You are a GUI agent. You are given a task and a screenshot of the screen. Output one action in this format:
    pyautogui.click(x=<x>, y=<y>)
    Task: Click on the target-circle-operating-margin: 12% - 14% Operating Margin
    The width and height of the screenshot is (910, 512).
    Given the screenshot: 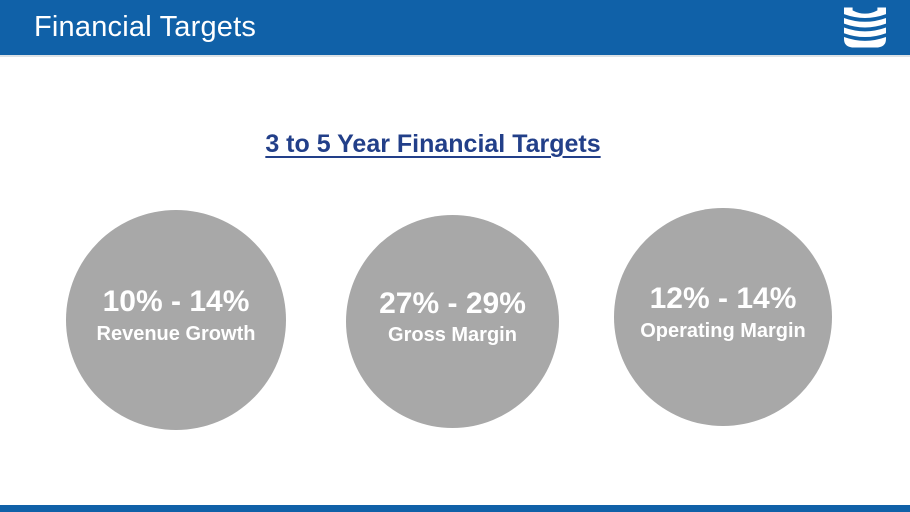 What is the action you would take?
    pyautogui.click(x=723, y=317)
    